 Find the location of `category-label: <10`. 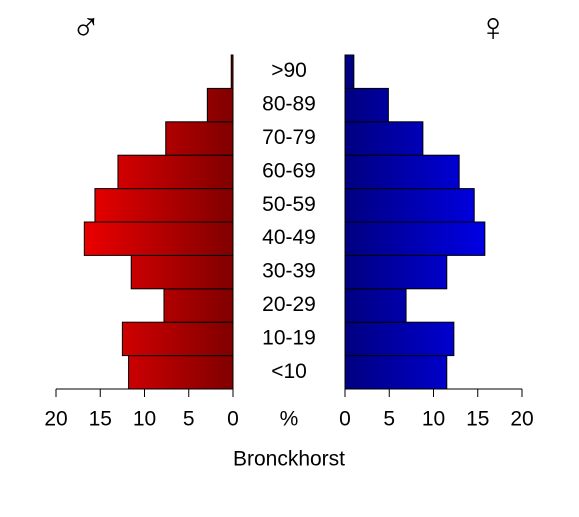

category-label: <10 is located at coordinates (289, 371).